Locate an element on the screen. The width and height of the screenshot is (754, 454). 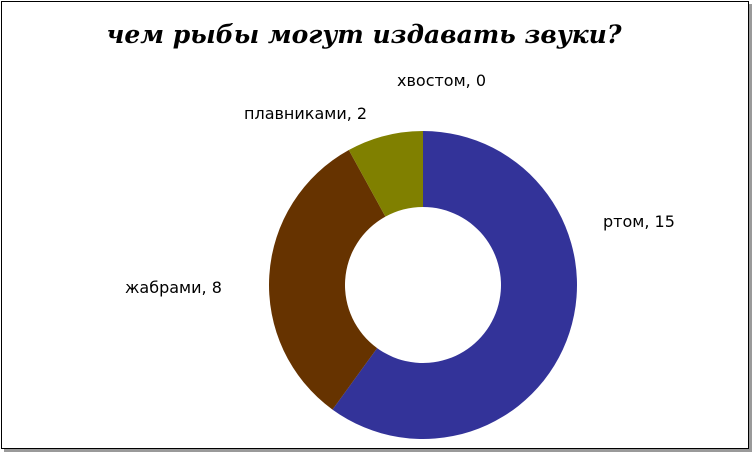
data-label-3: хвостом, 0 is located at coordinates (441, 80).